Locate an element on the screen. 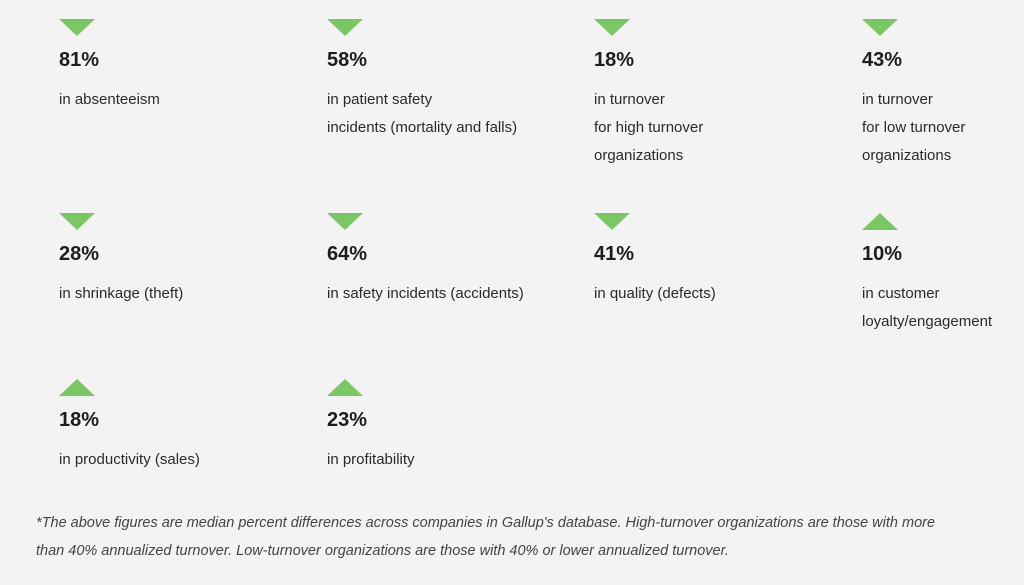 The width and height of the screenshot is (1024, 585). stat-description-line: in safety incidents (accidents) is located at coordinates (425, 293).